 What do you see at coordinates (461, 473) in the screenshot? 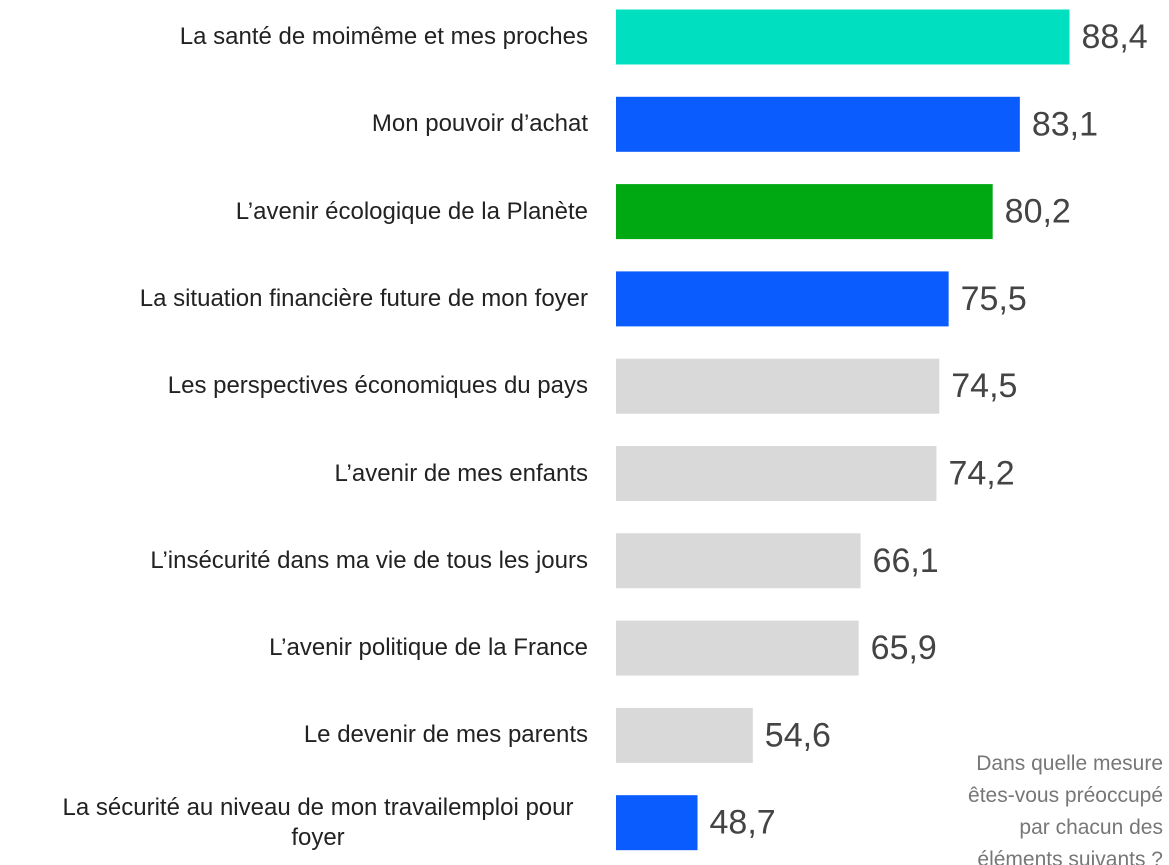
I see `category-text: L’avenir de mes enfants` at bounding box center [461, 473].